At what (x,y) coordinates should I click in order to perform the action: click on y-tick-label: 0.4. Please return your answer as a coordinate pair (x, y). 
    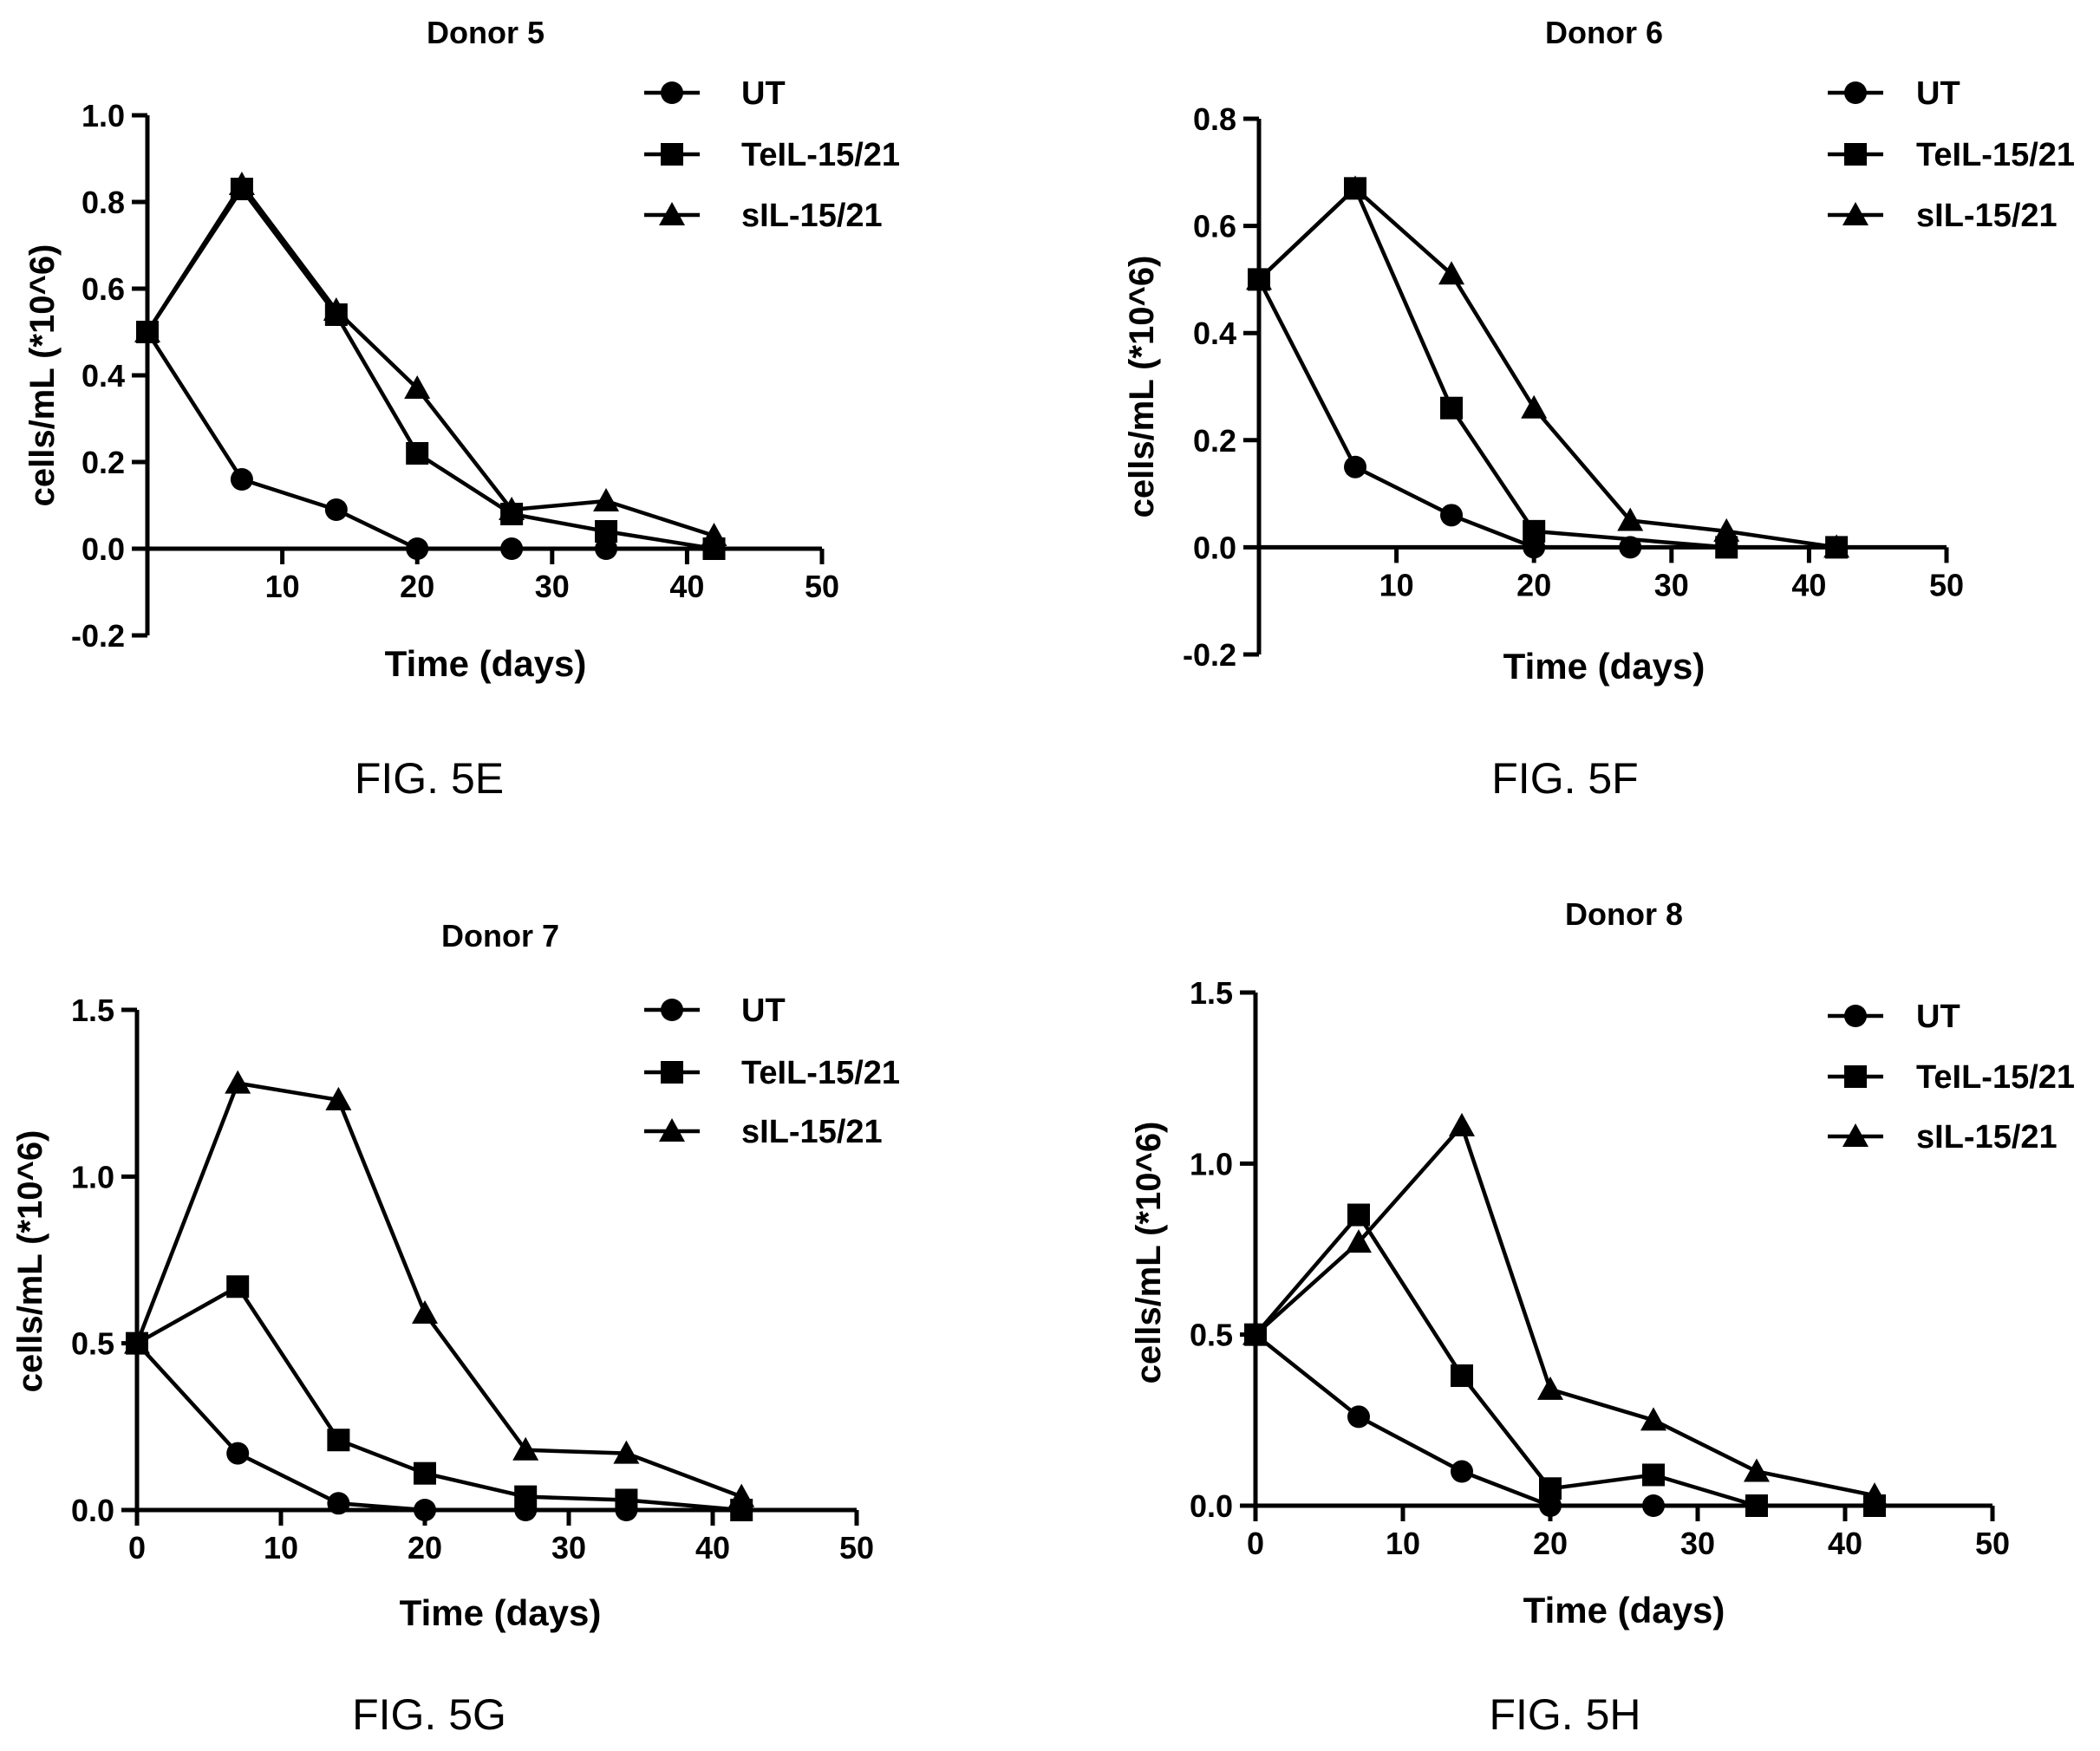
    Looking at the image, I should click on (1214, 333).